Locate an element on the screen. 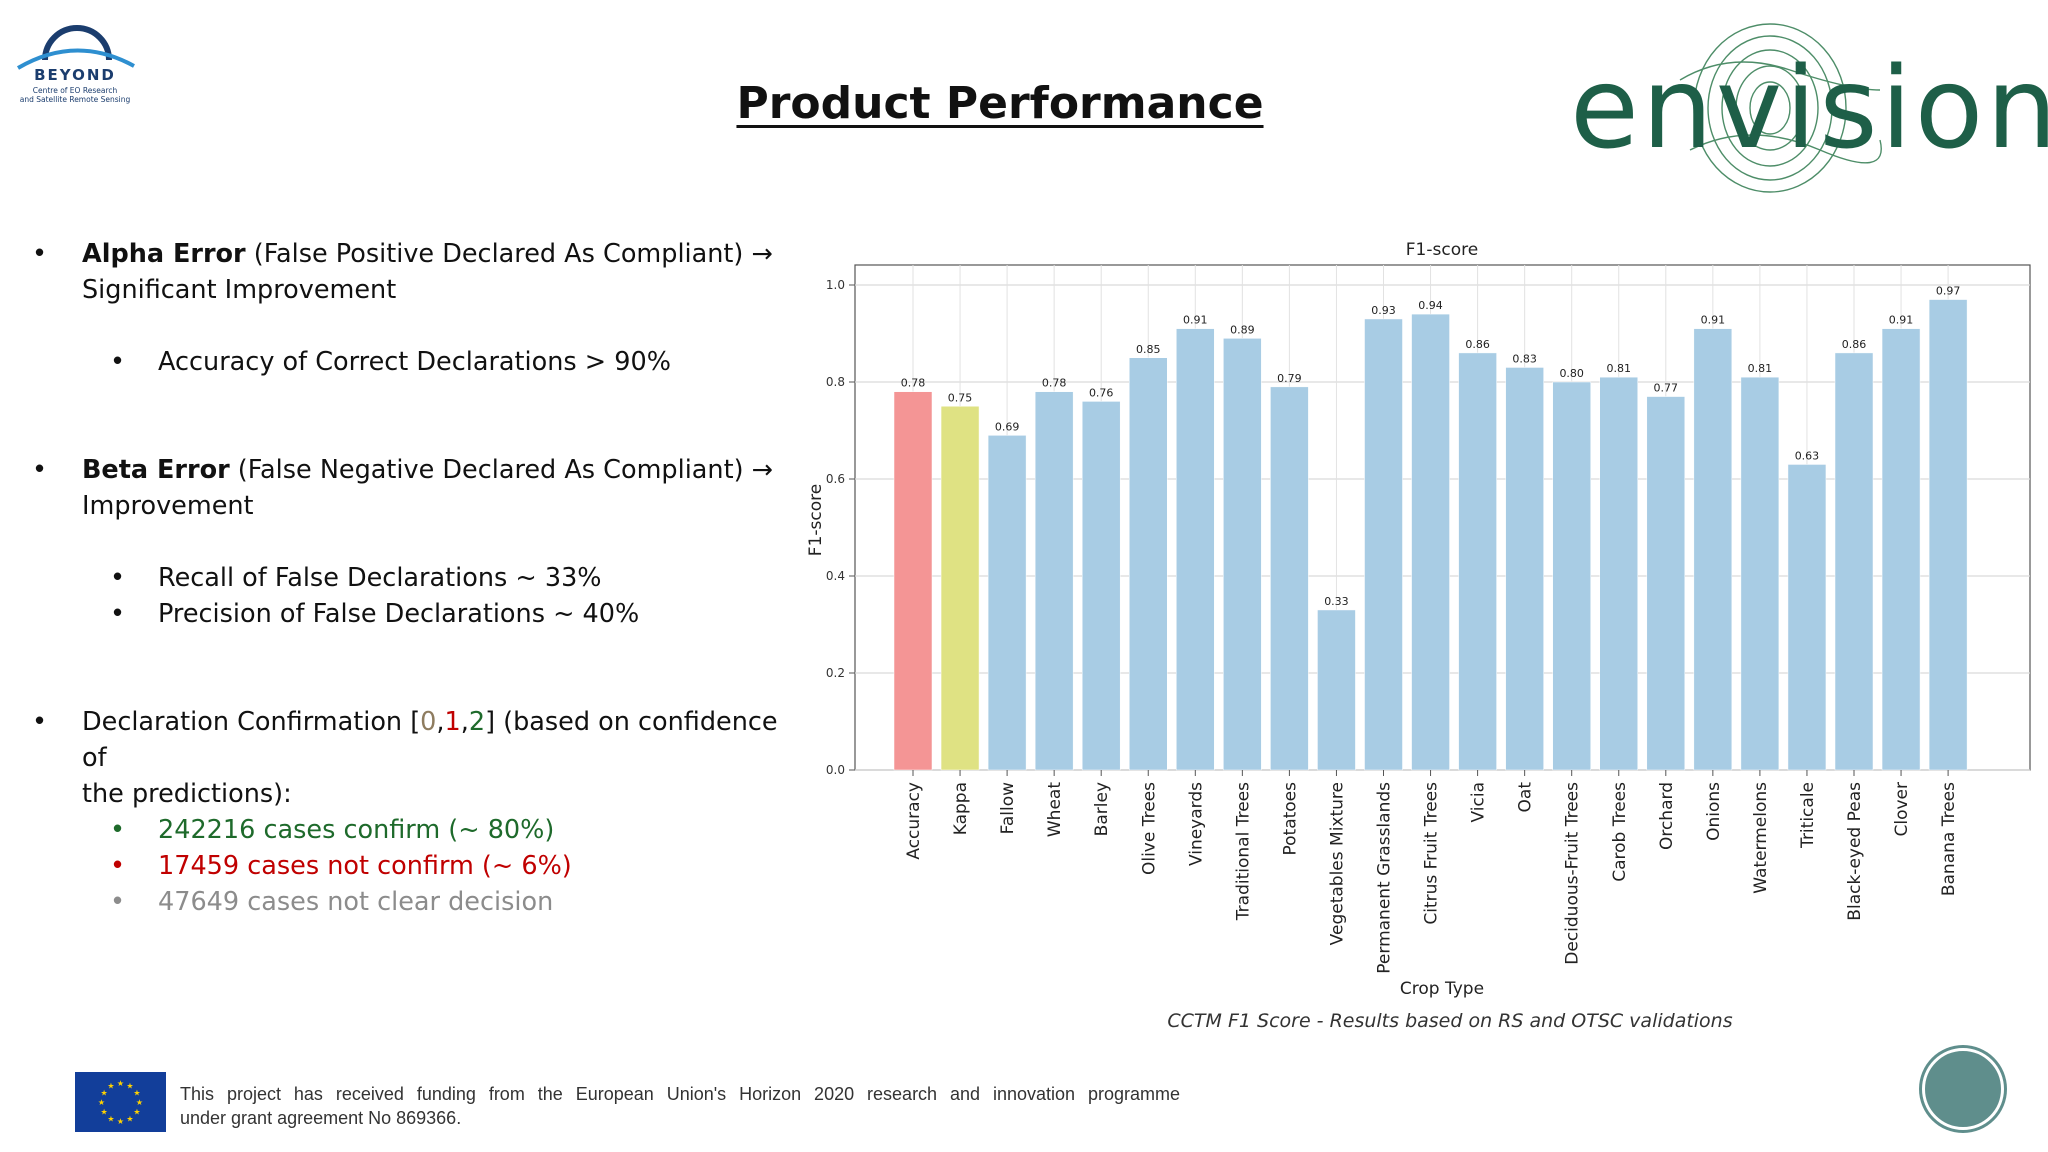 Image resolution: width=2048 pixels, height=1152 pixels. bar-value-label: 0.81 is located at coordinates (1760, 368).